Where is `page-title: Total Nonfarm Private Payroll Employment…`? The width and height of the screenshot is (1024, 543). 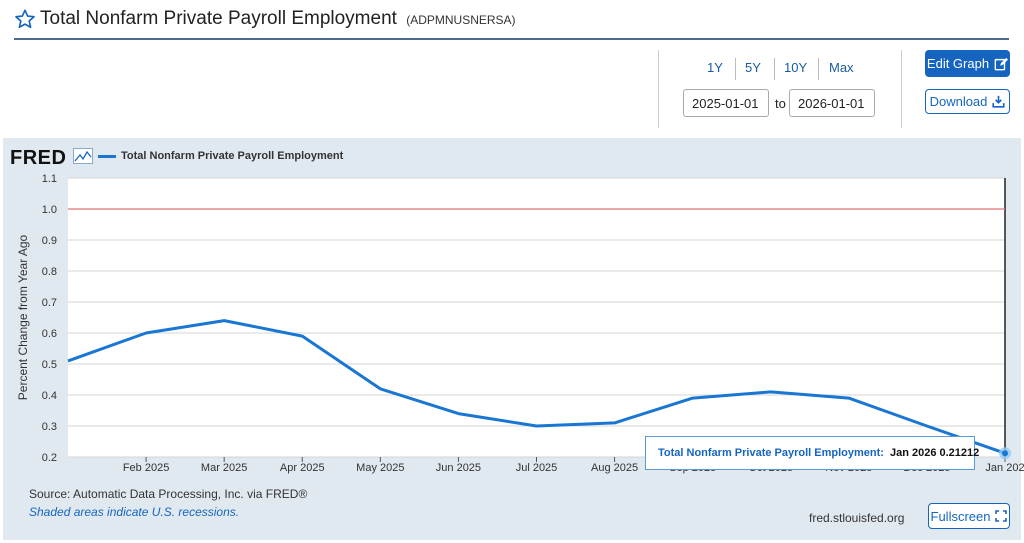
page-title: Total Nonfarm Private Payroll Employment… is located at coordinates (278, 19).